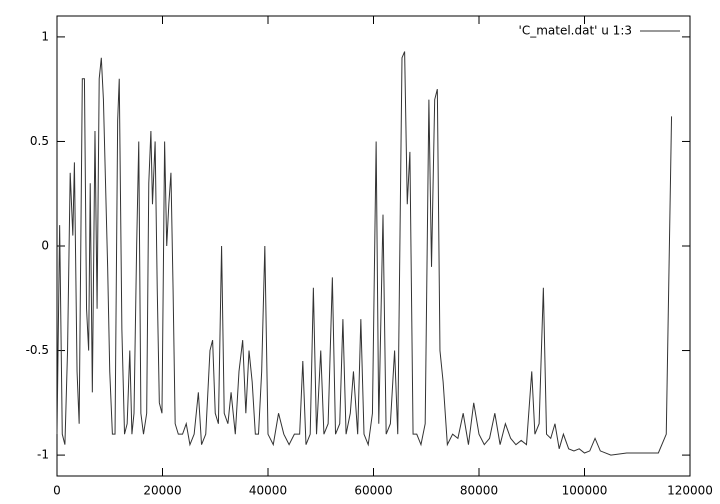  I want to click on y-tick-label: 0, so click(45, 246).